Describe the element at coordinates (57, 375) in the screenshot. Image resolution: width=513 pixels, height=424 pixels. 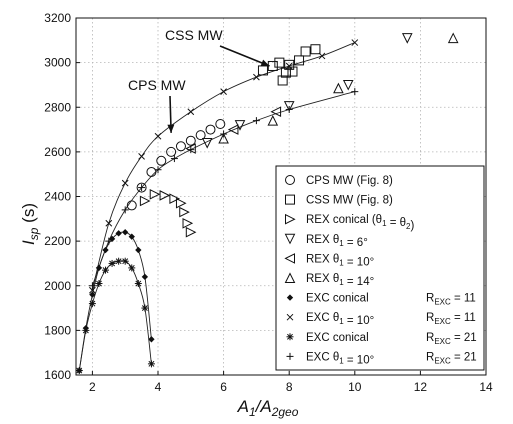
I see `y-tick-label: 1600` at that location.